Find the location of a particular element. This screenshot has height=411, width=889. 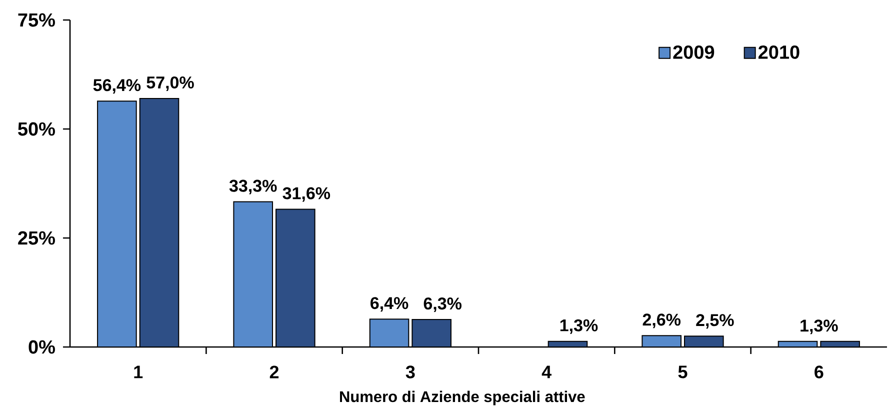

data-label: 6,4% is located at coordinates (389, 304).